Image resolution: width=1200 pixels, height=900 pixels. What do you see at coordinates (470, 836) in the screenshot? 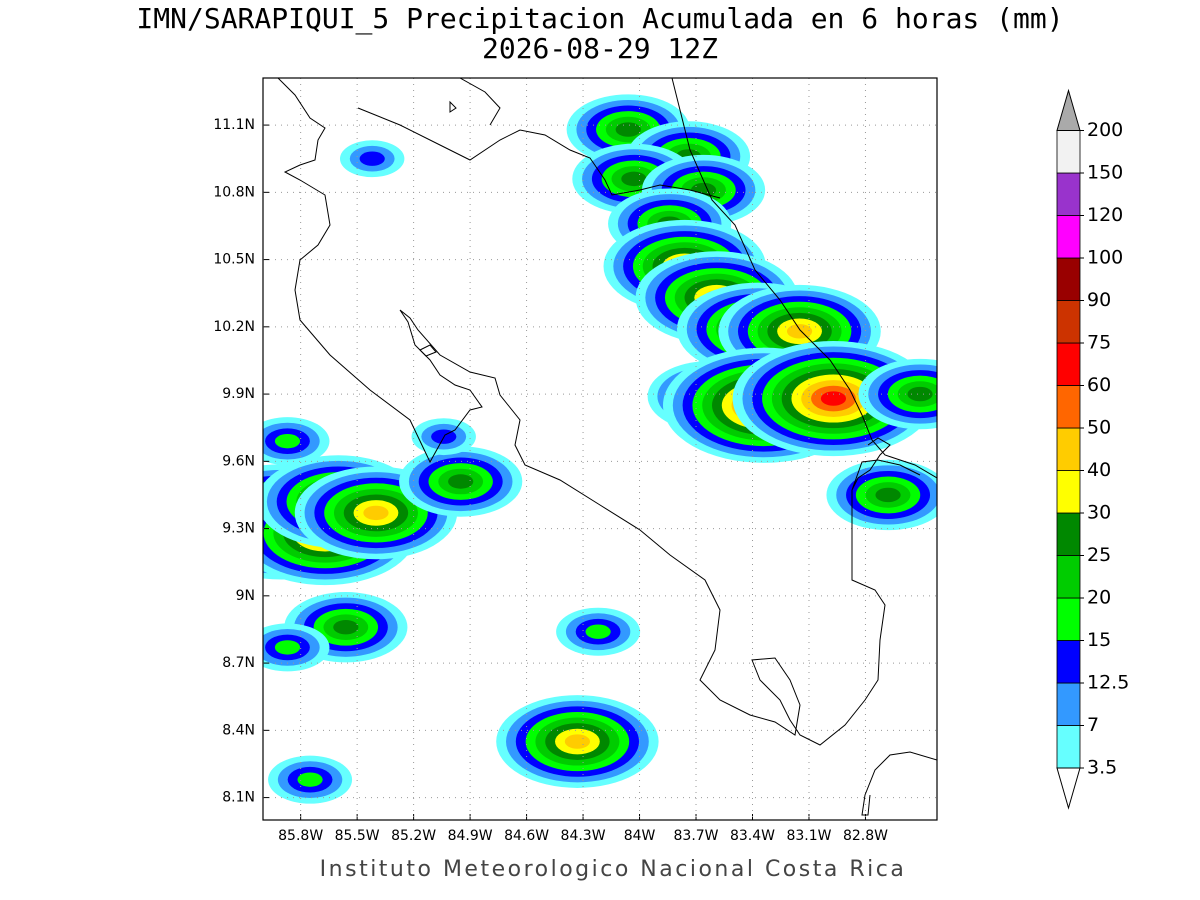
I see `x-tick-label: 84.9W` at bounding box center [470, 836].